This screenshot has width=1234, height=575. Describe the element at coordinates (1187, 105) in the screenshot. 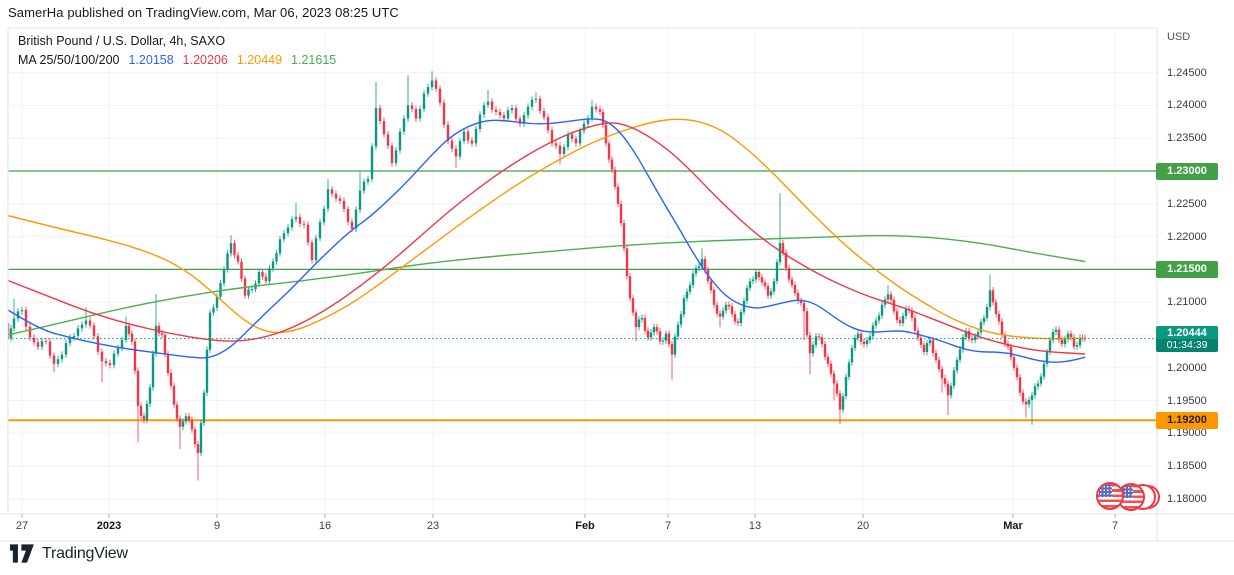

I see `price-axis-label: 1.24000` at that location.